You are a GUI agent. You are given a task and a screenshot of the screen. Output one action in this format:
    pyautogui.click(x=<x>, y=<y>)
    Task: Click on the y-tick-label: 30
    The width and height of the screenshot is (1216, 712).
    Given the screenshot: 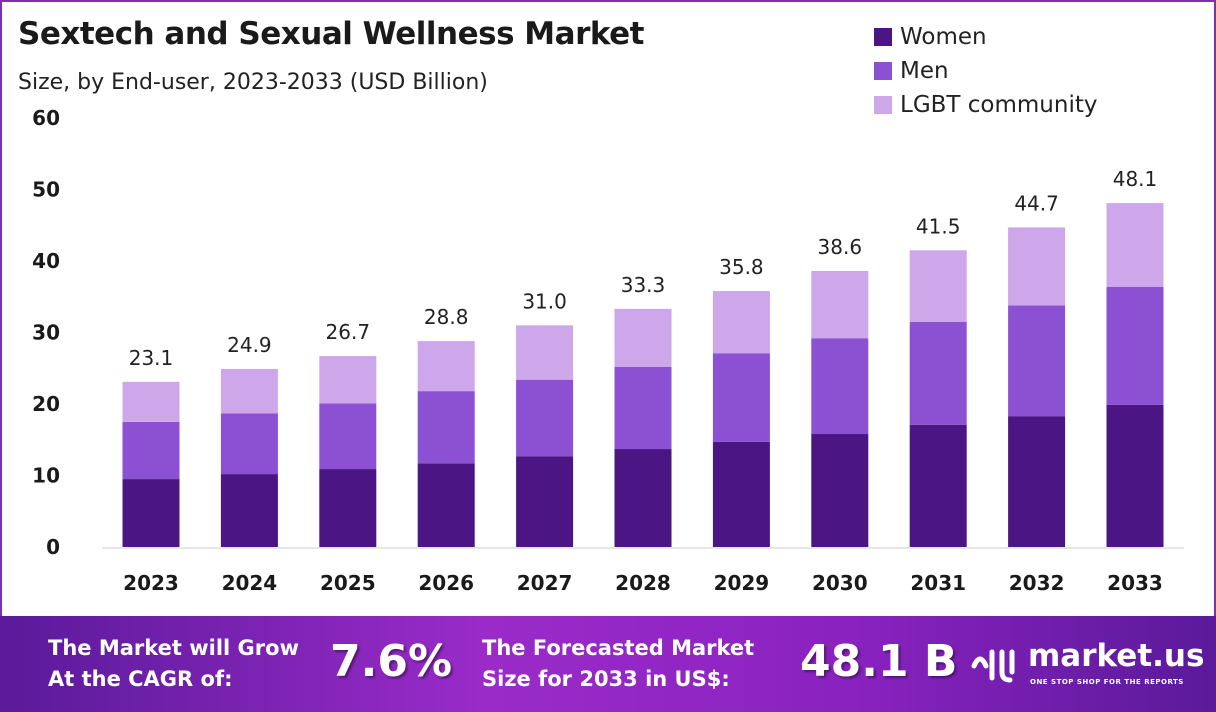 What is the action you would take?
    pyautogui.click(x=46, y=333)
    